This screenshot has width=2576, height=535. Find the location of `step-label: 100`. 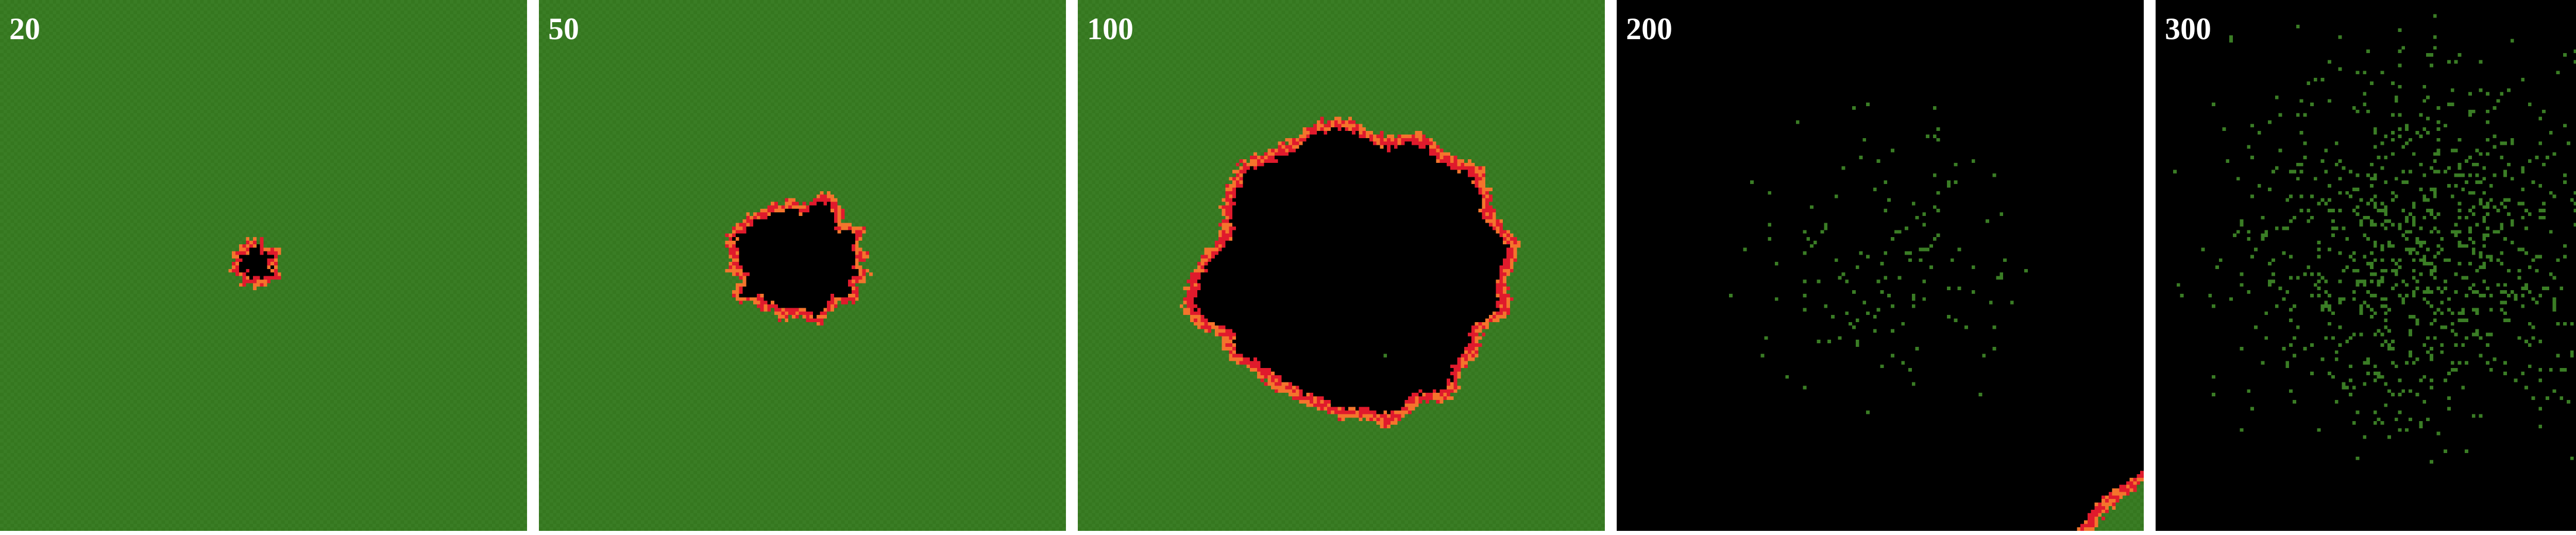

step-label: 100 is located at coordinates (1110, 29).